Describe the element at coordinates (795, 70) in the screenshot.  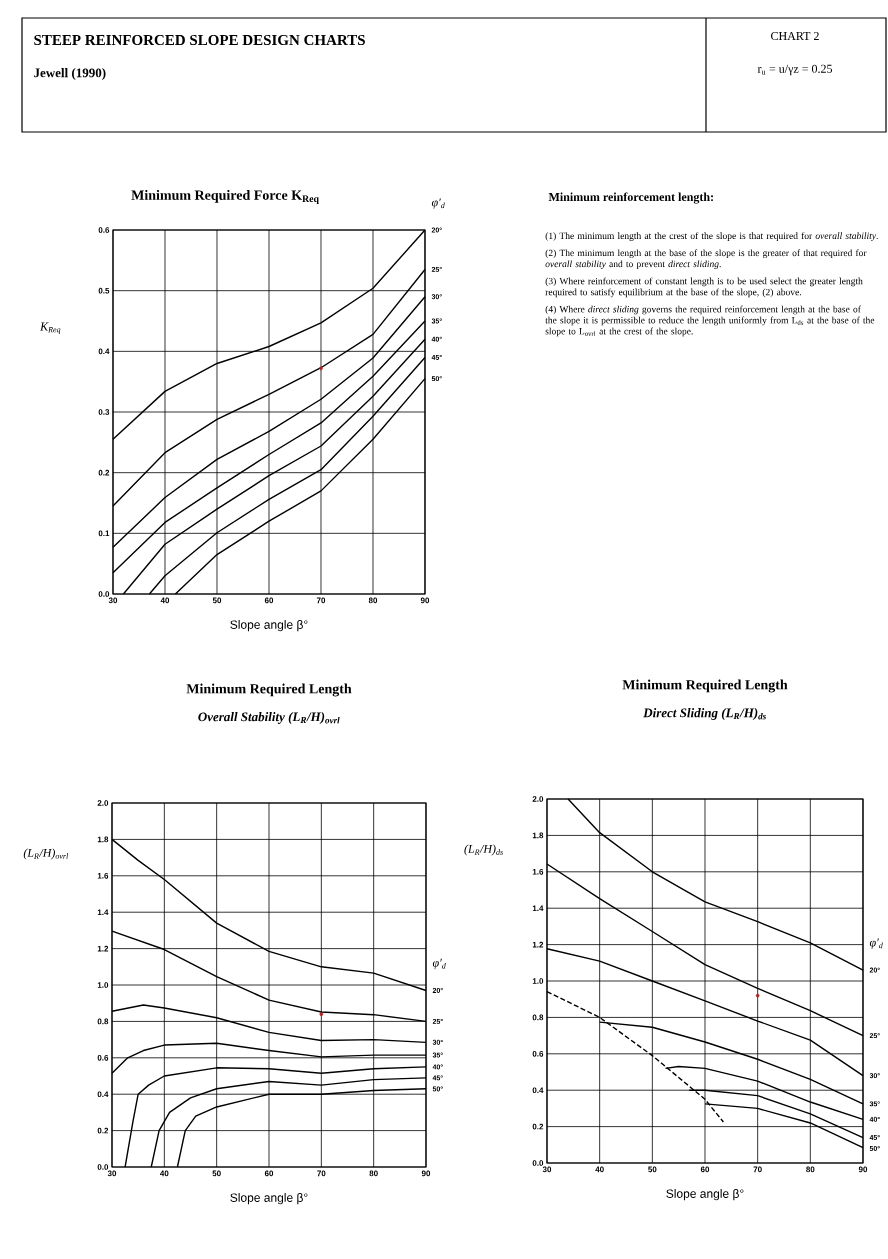
I see `text: r$_{u}$ = u/γz = 0.25` at that location.